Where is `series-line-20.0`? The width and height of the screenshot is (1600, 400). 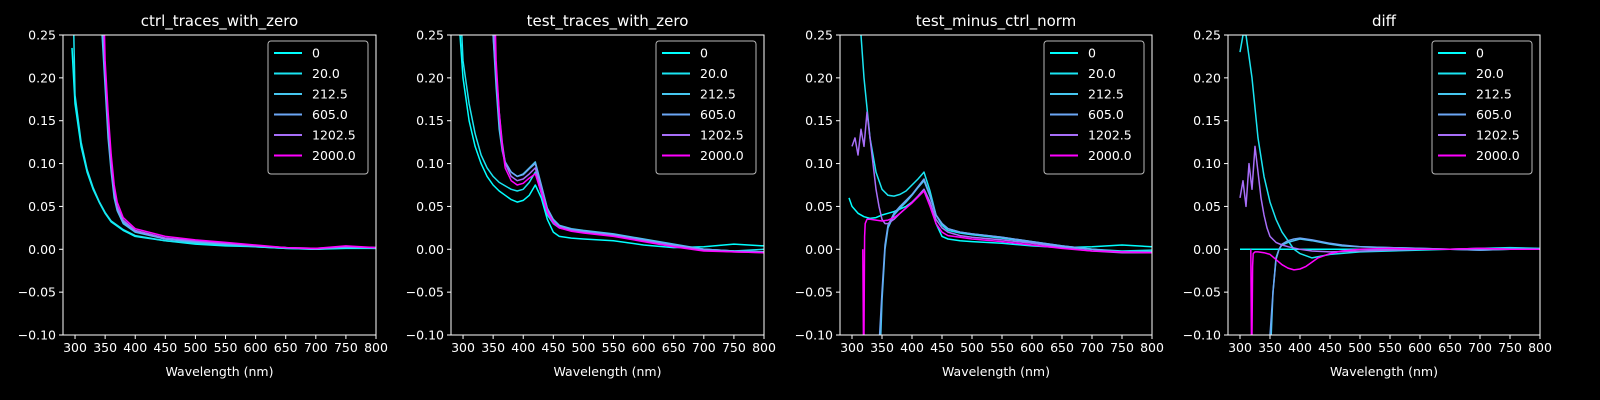
series-line-20.0 is located at coordinates (1006, 143).